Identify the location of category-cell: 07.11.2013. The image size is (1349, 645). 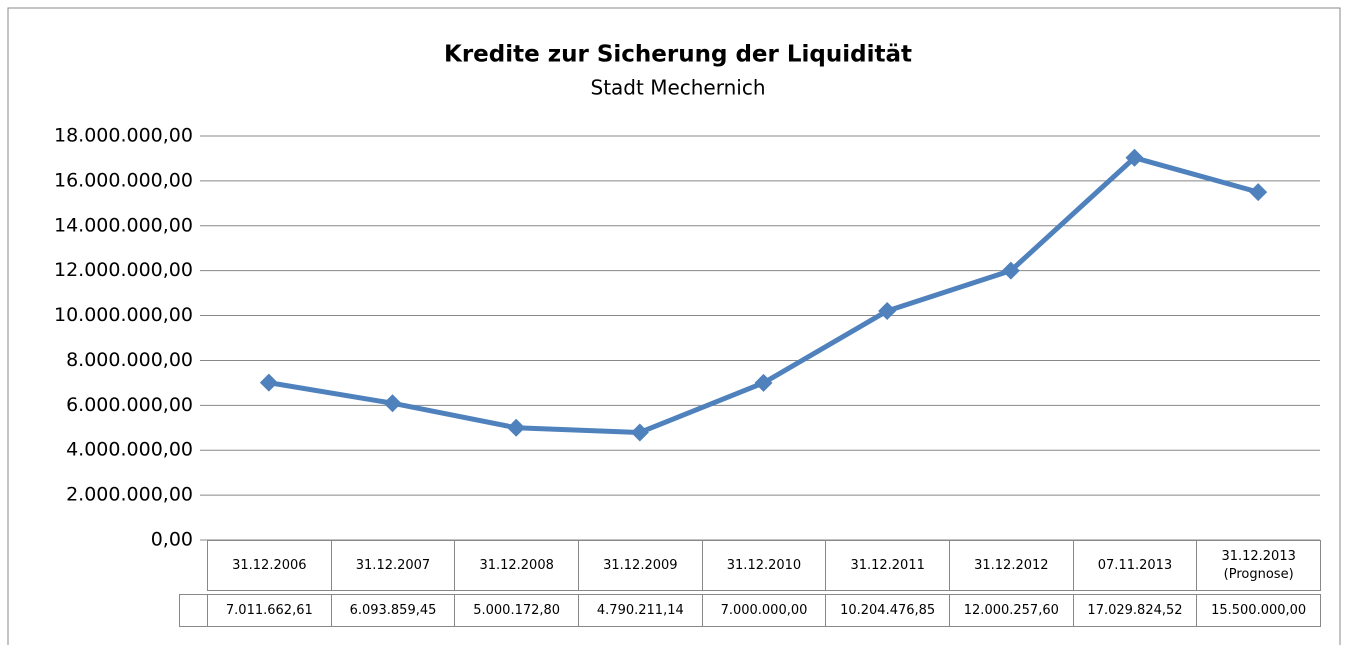
(1135, 565).